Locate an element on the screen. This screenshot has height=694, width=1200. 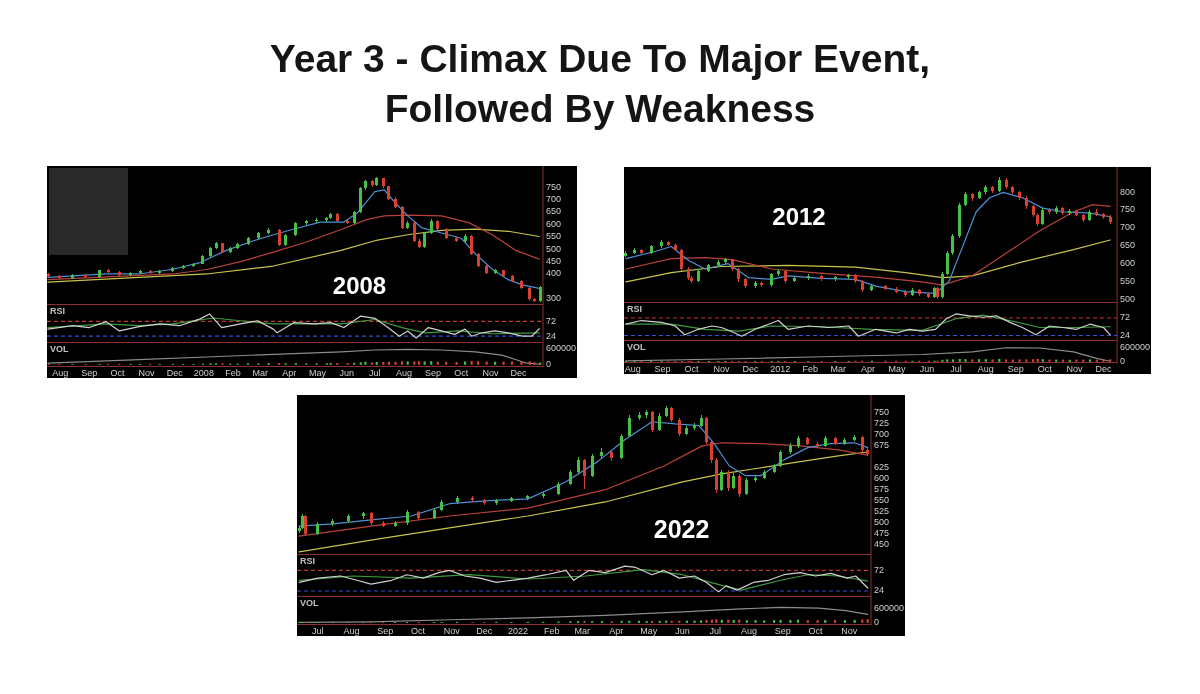
y-tick-label: 525 is located at coordinates (882, 510).